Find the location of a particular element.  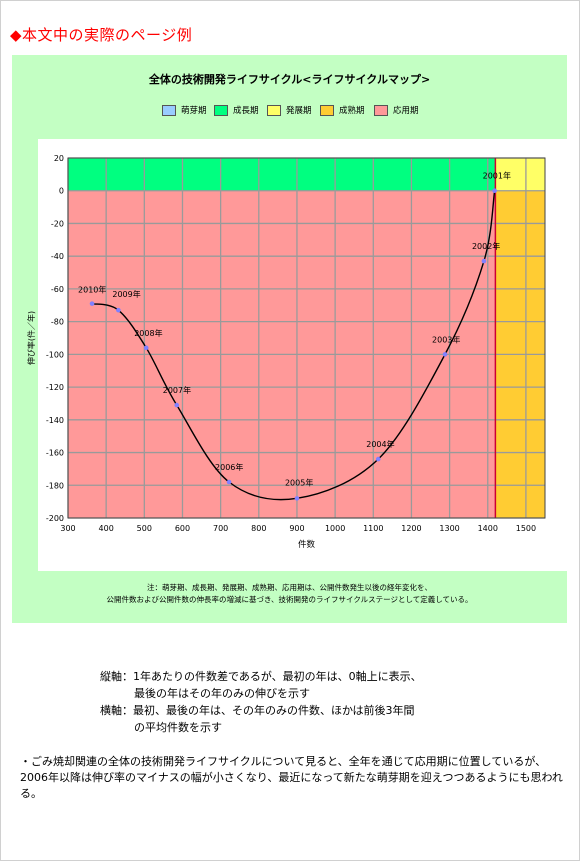

page-title: ◆本文中の実際のページ例 is located at coordinates (101, 35).